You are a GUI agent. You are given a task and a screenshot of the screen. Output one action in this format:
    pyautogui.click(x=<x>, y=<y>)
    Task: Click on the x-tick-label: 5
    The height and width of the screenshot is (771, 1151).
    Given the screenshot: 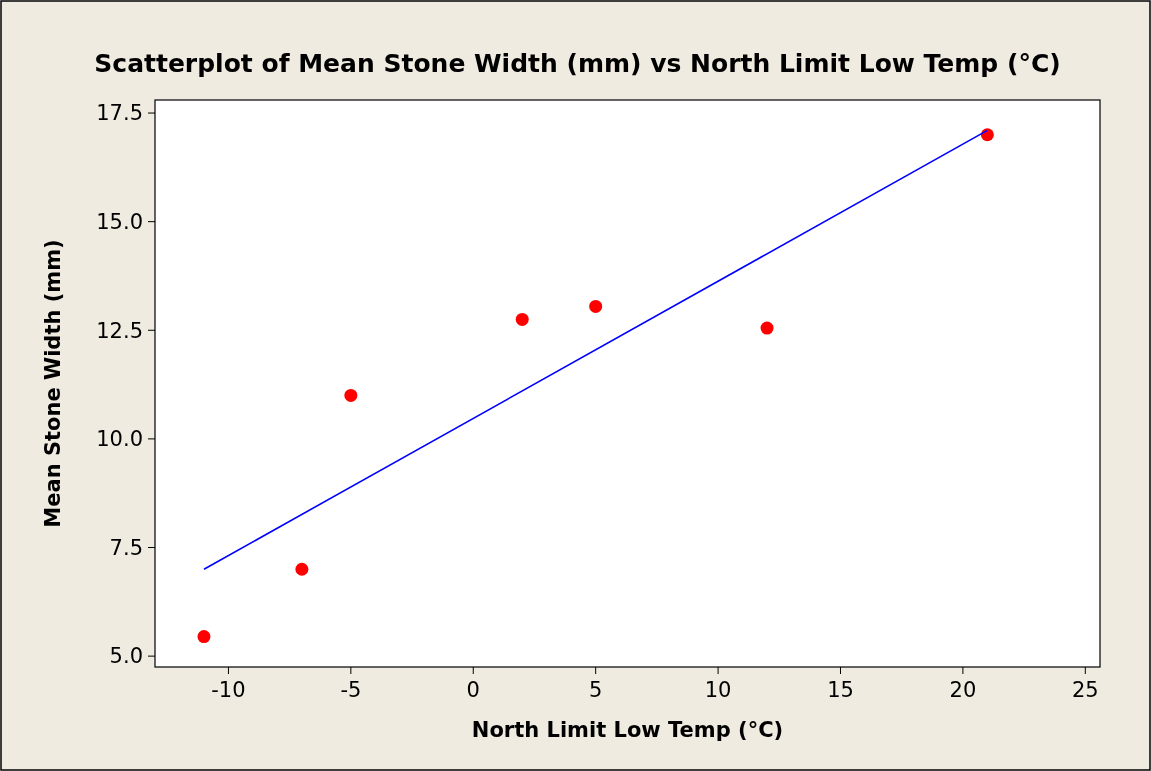 What is the action you would take?
    pyautogui.click(x=595, y=690)
    